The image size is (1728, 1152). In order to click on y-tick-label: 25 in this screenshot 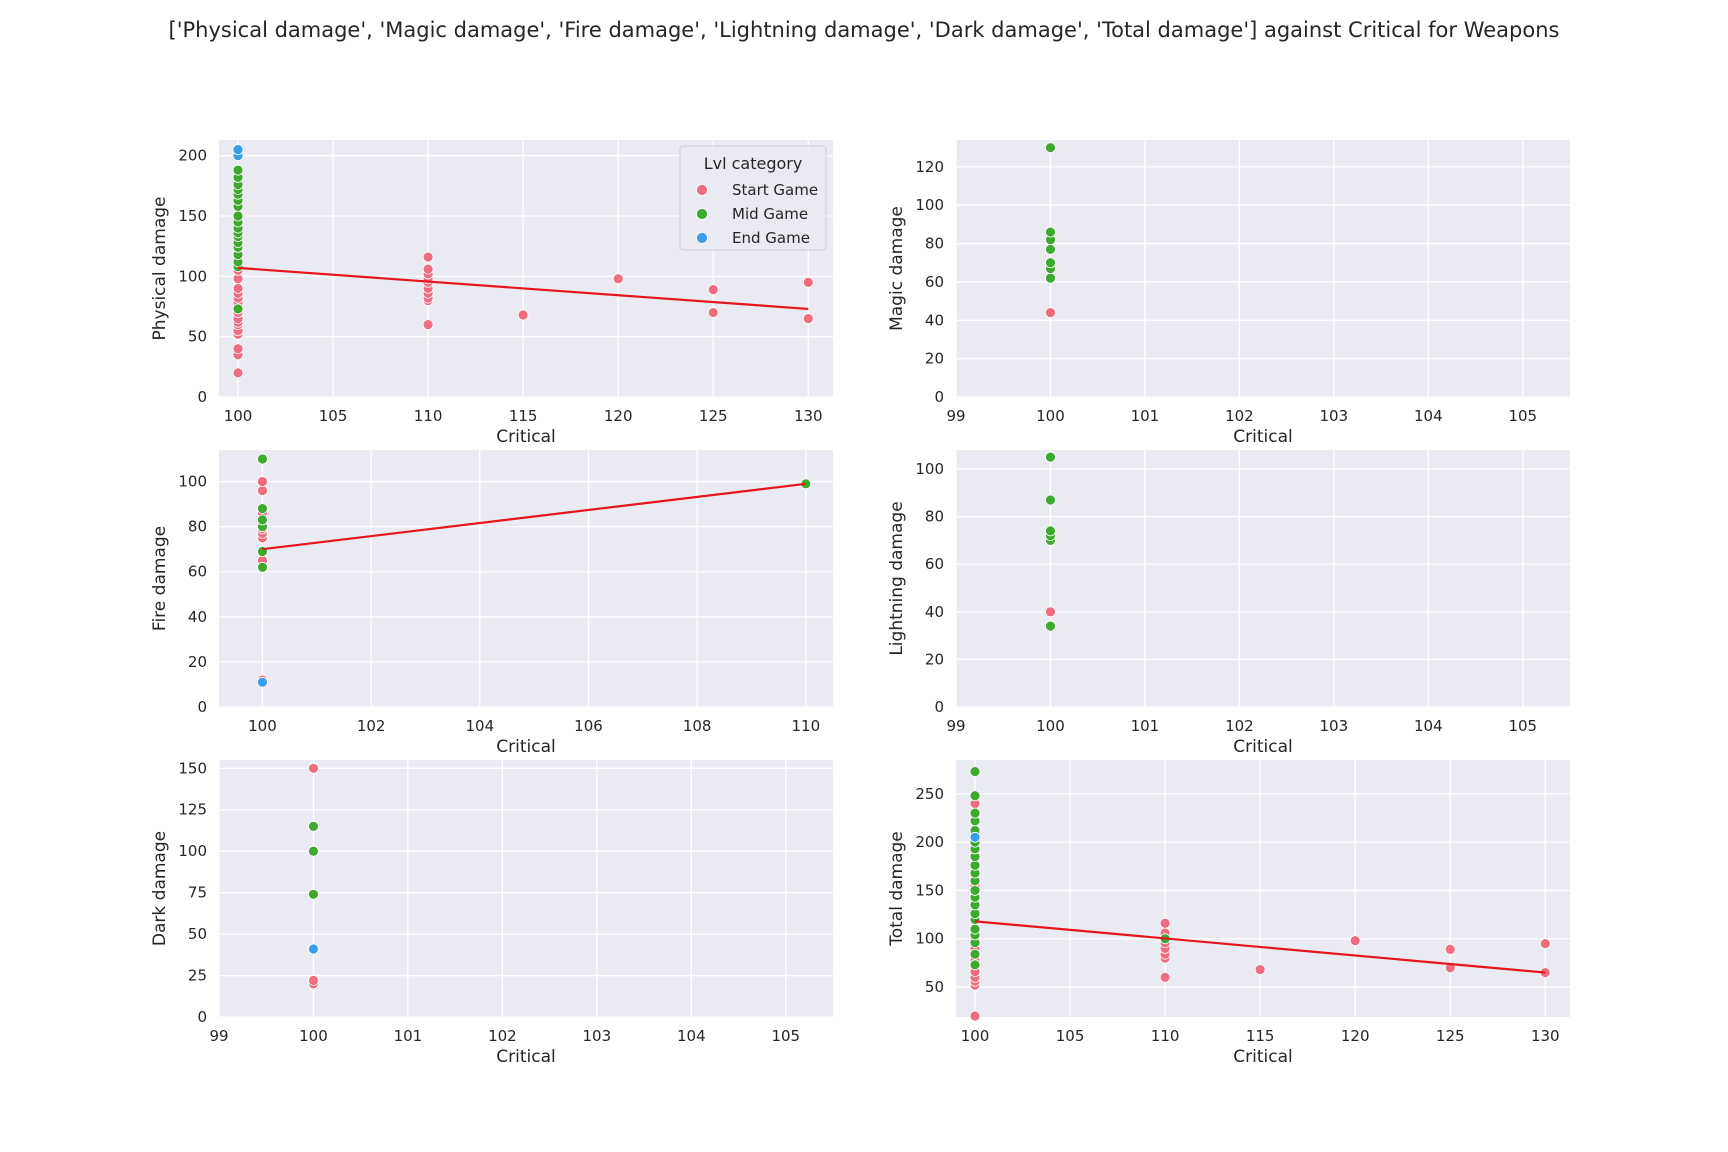, I will do `click(197, 976)`.